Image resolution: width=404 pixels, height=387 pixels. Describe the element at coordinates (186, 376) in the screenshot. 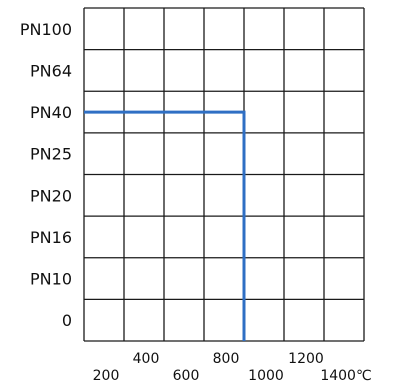

I see `x-tick-label: 600` at that location.